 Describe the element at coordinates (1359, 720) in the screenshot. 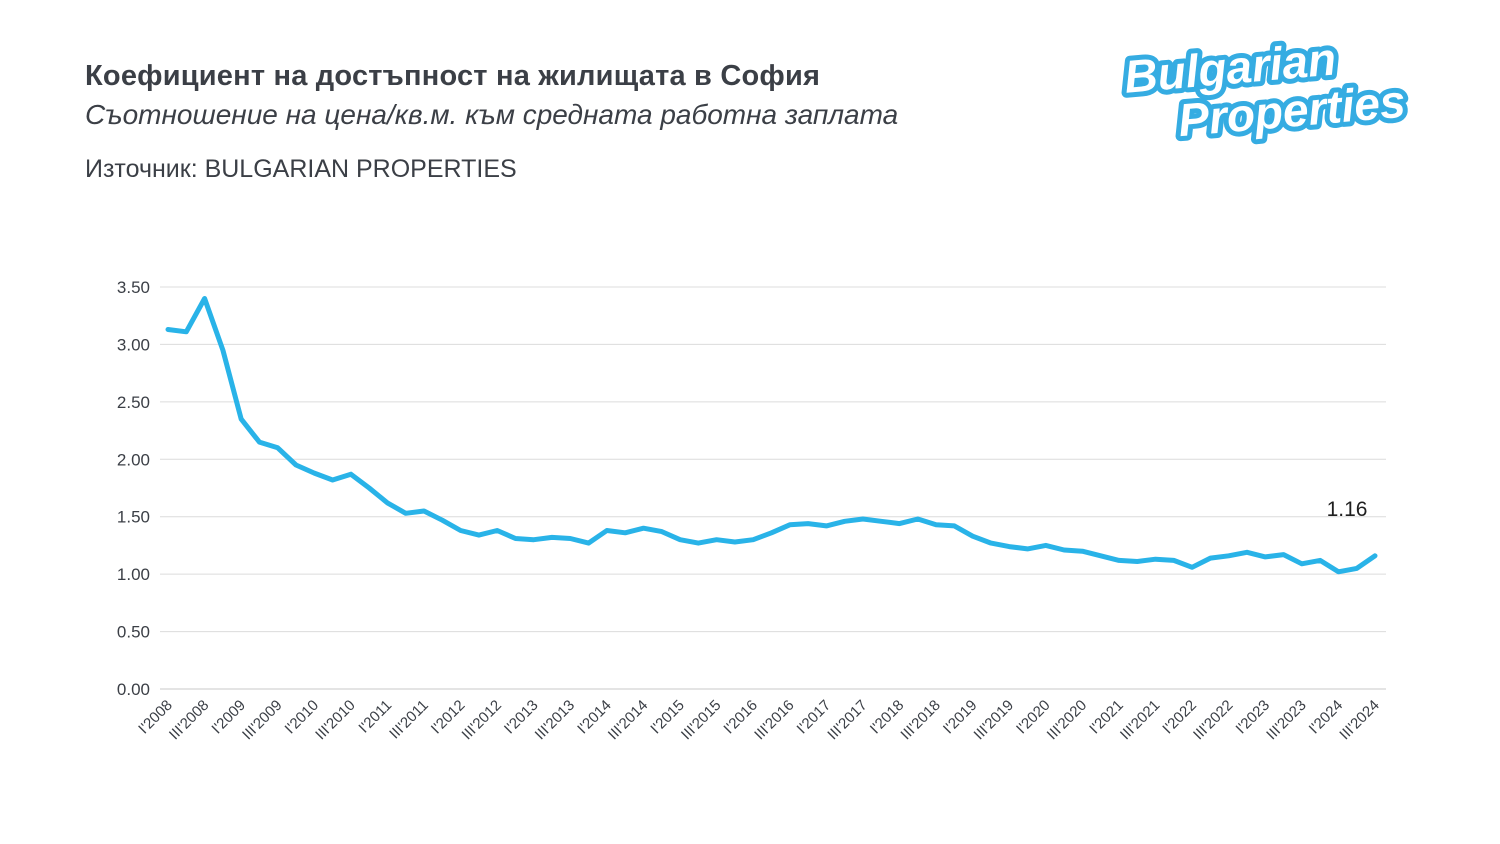

I see `x-tick-label: III'2024` at that location.